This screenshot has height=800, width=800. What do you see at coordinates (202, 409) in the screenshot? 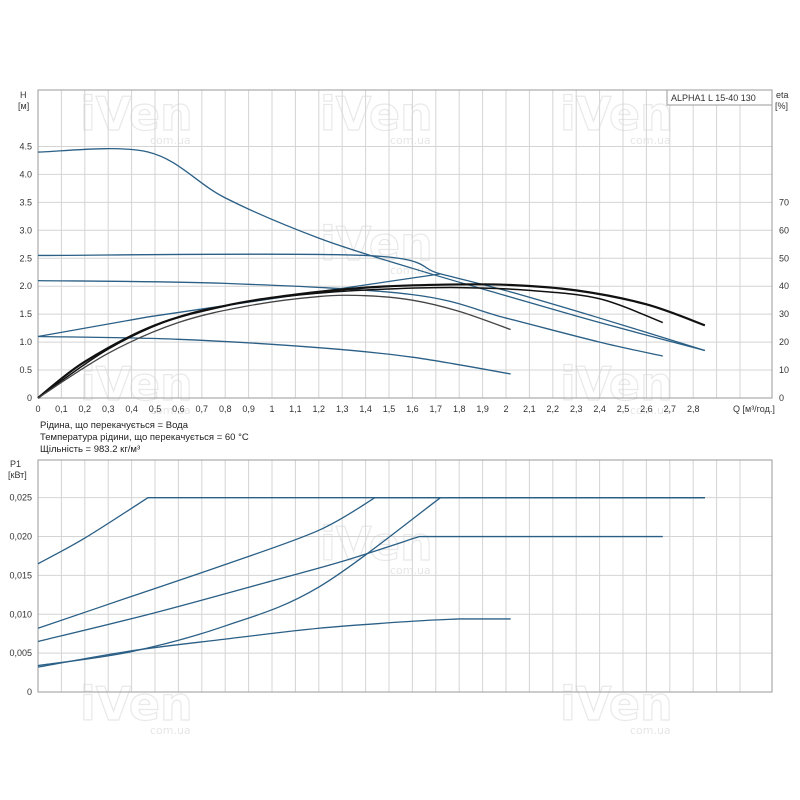
I see `flow-tick-label: 0,7` at bounding box center [202, 409].